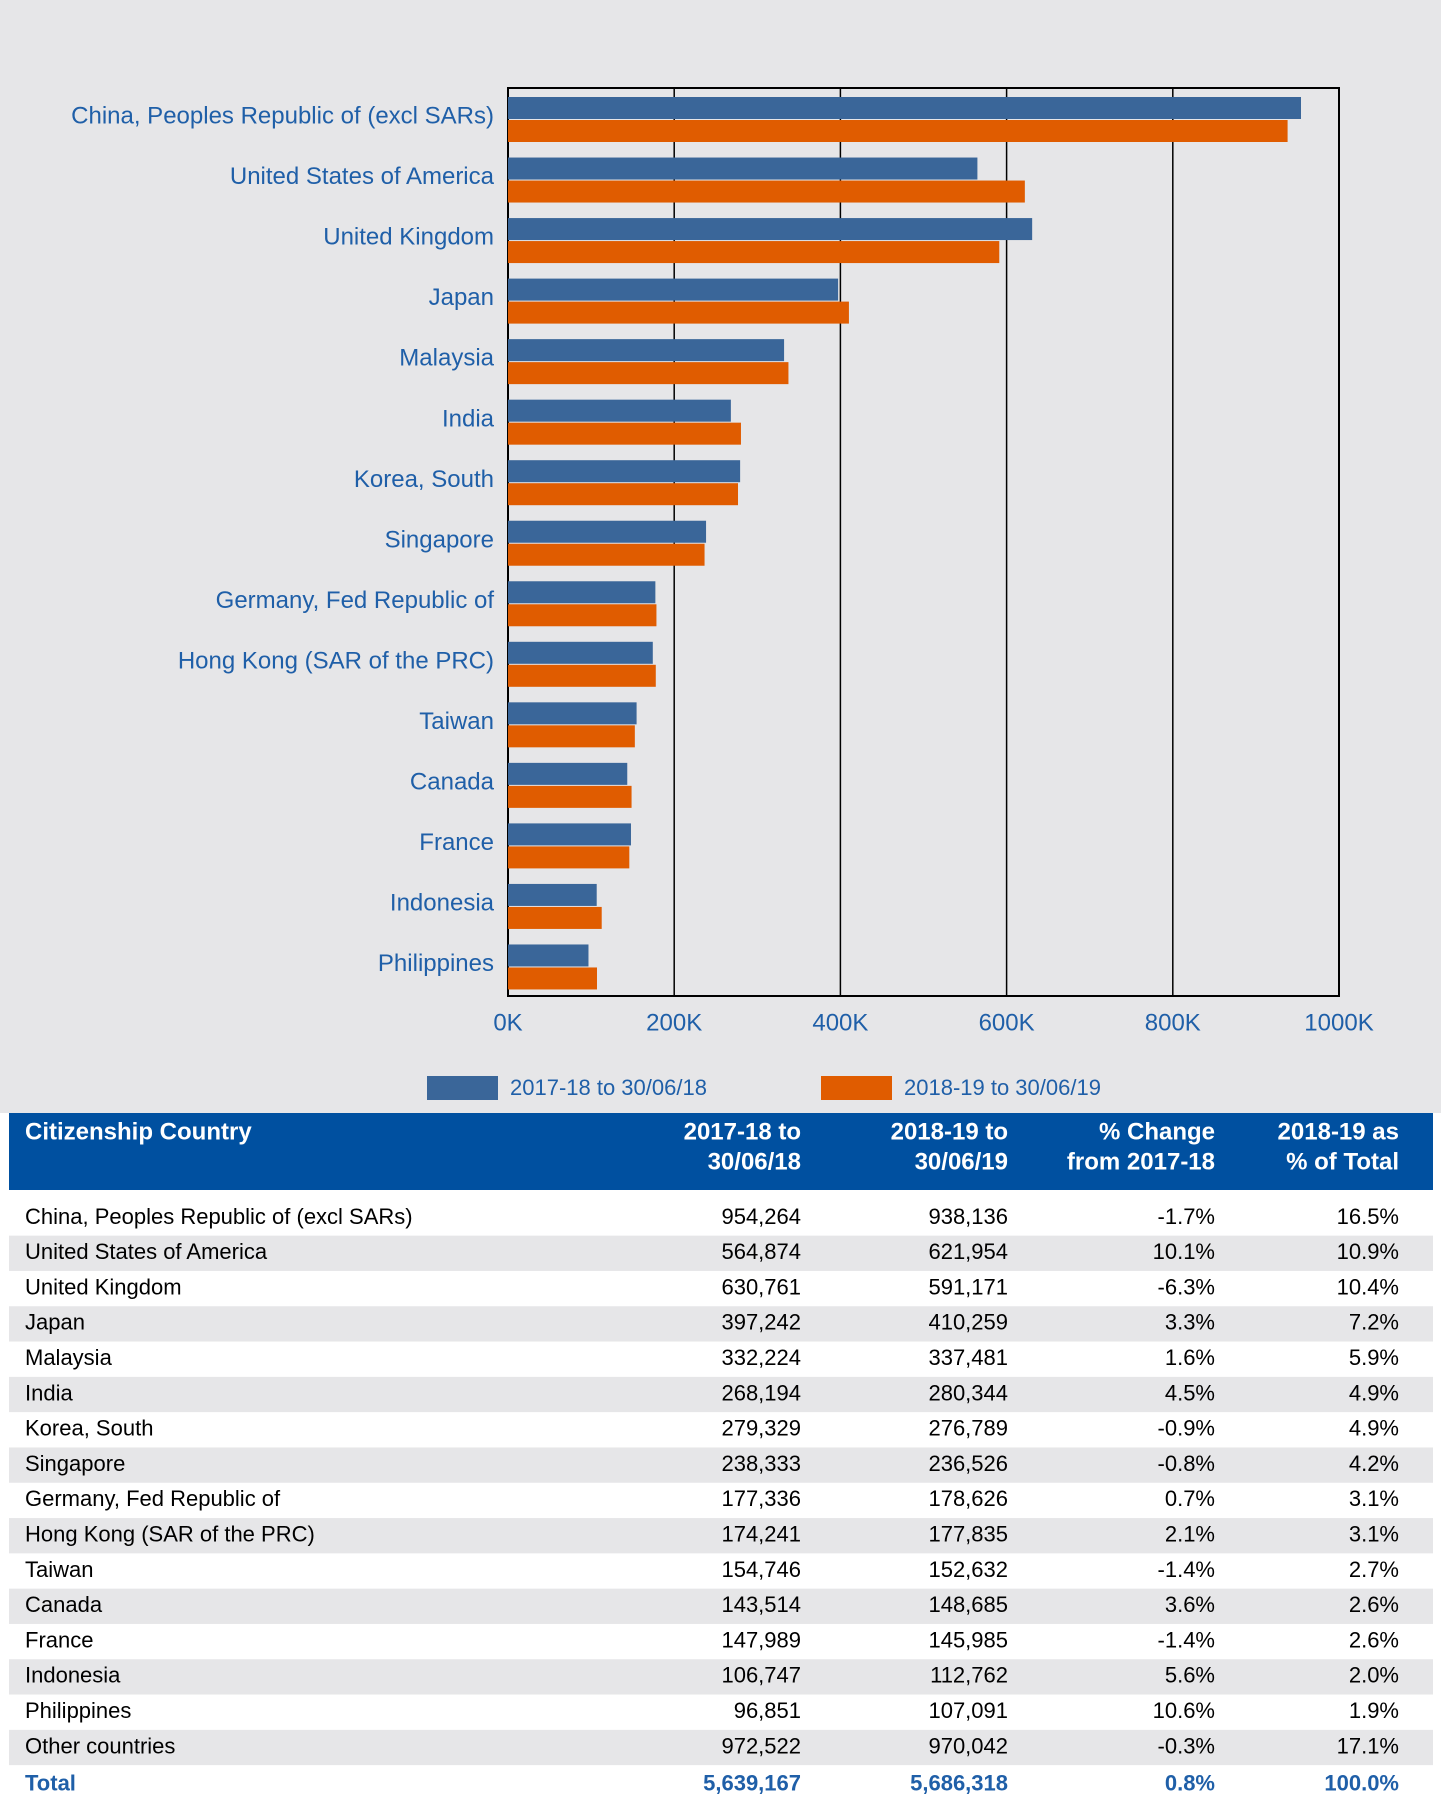 This screenshot has height=1807, width=1441. Describe the element at coordinates (1186, 1428) in the screenshot. I see `table-cell: -0.9%` at that location.